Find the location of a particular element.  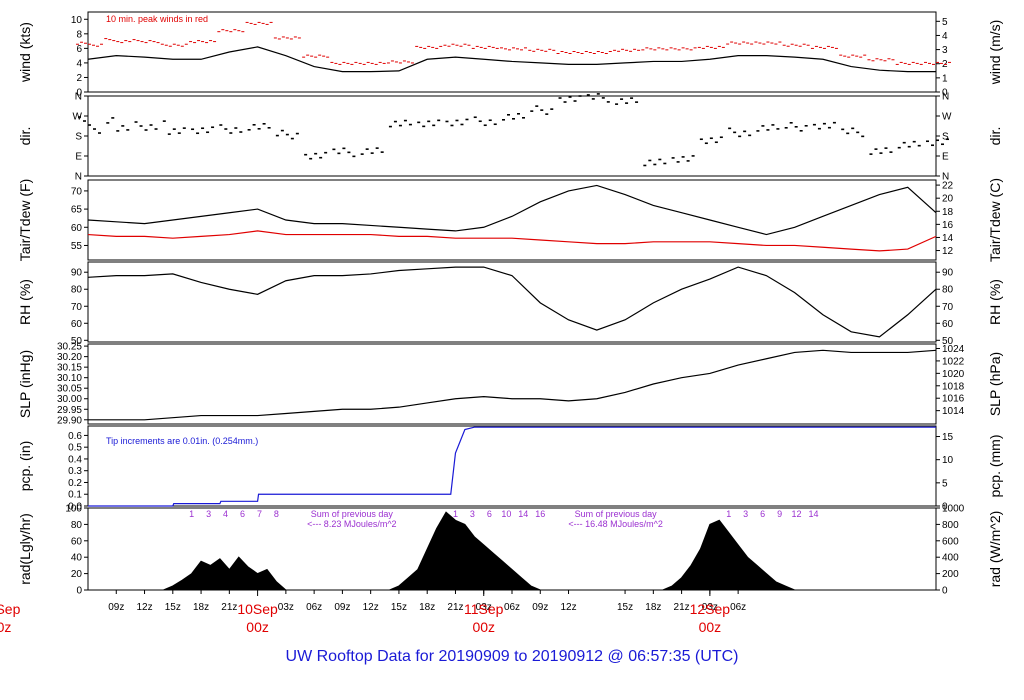

right-tick-label-temp: 16 is located at coordinates (948, 225).